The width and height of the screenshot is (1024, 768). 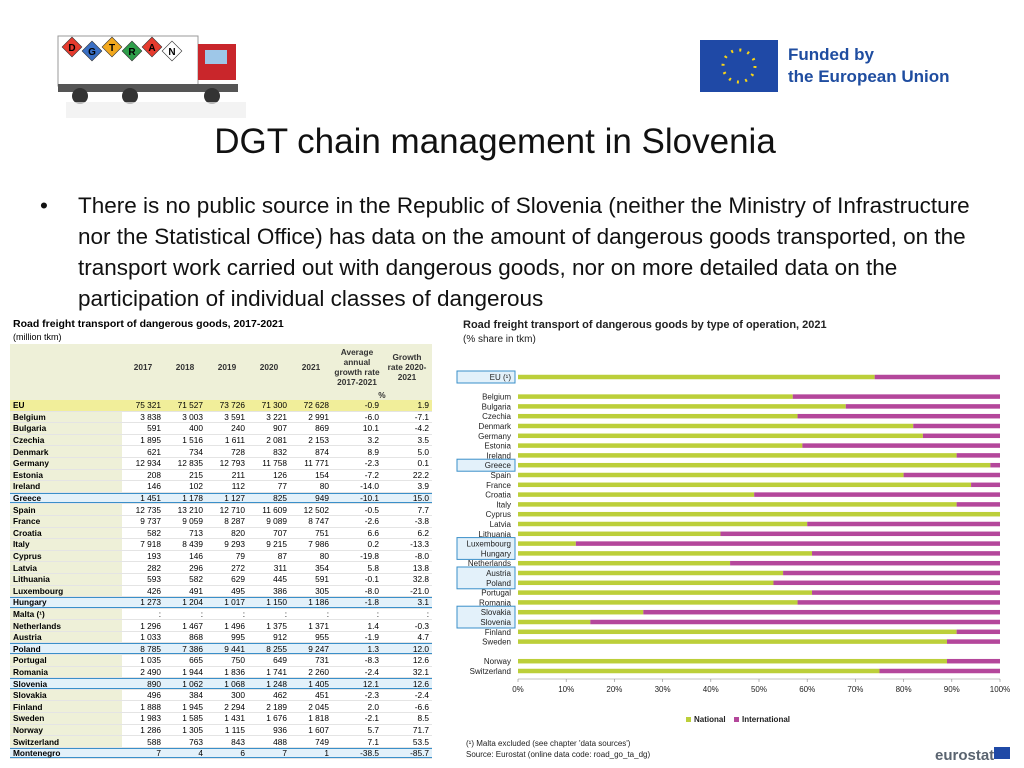 I want to click on table-cell: 12 710, so click(x=227, y=509).